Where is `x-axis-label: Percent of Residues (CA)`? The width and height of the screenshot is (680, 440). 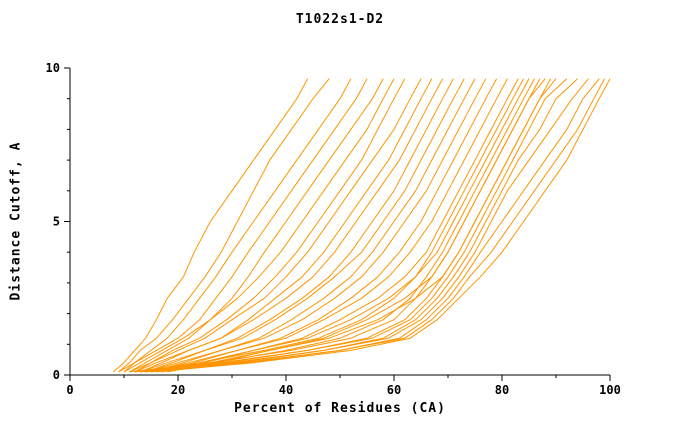 x-axis-label: Percent of Residues (CA) is located at coordinates (340, 408).